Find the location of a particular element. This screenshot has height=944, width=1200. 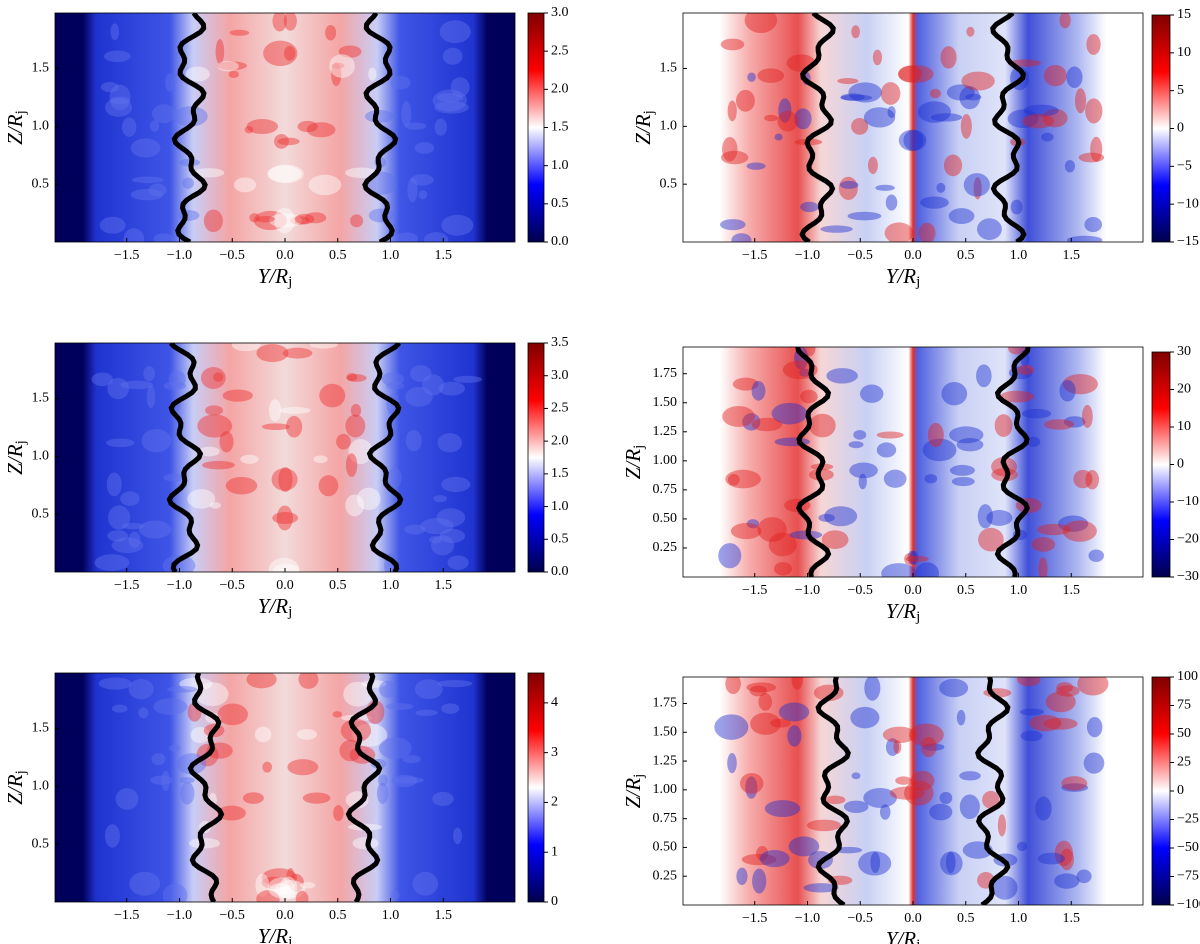

colorbar-tick-label: 3.0 is located at coordinates (560, 12).